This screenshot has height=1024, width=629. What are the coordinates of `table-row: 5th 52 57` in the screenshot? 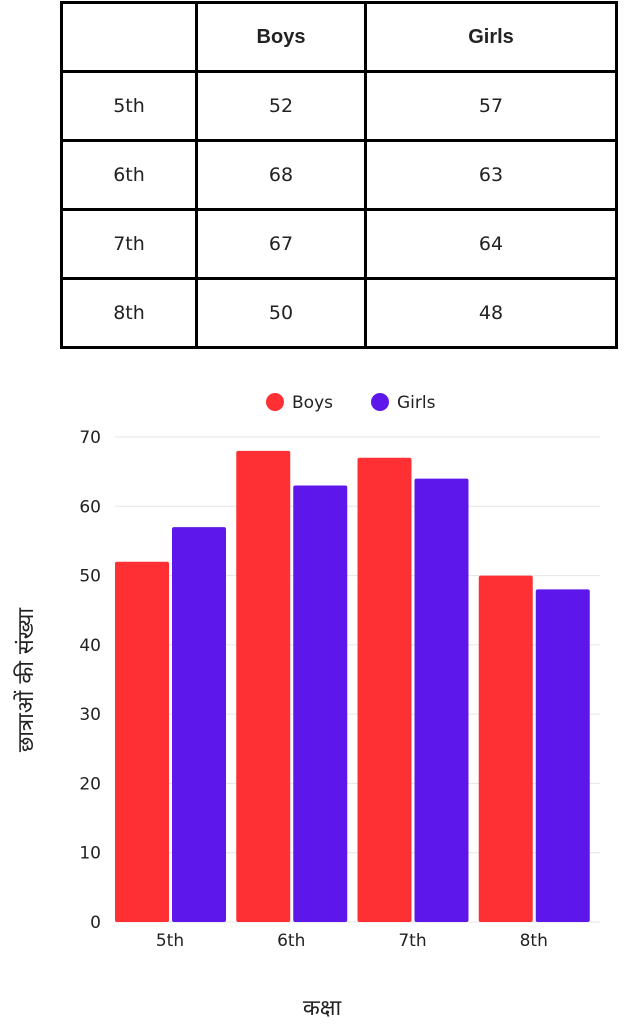 It's located at (339, 106).